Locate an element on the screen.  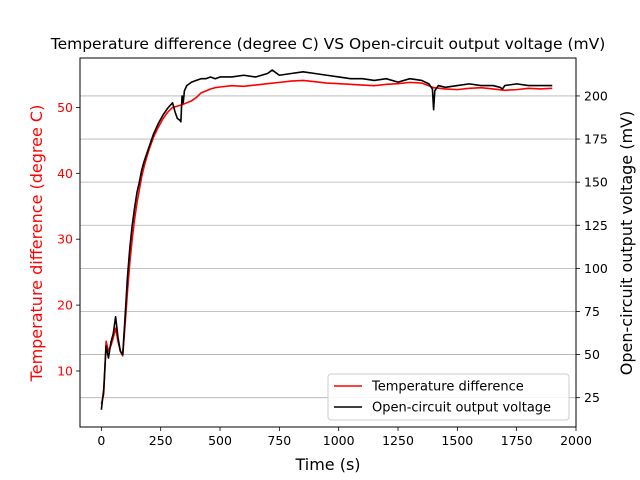
right-tick-label: 75 is located at coordinates (592, 311).